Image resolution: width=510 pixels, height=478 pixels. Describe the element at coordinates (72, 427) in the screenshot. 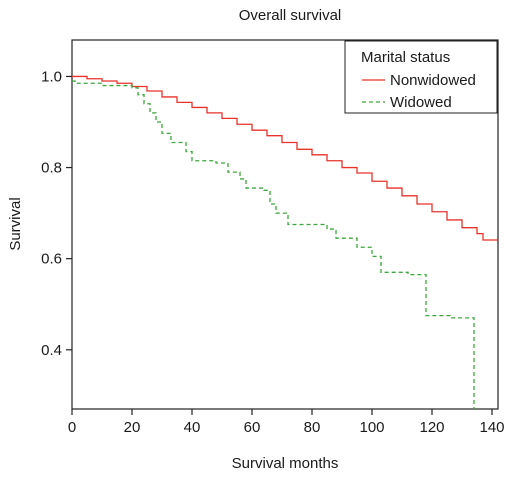

I see `x-tick-label: 0` at that location.